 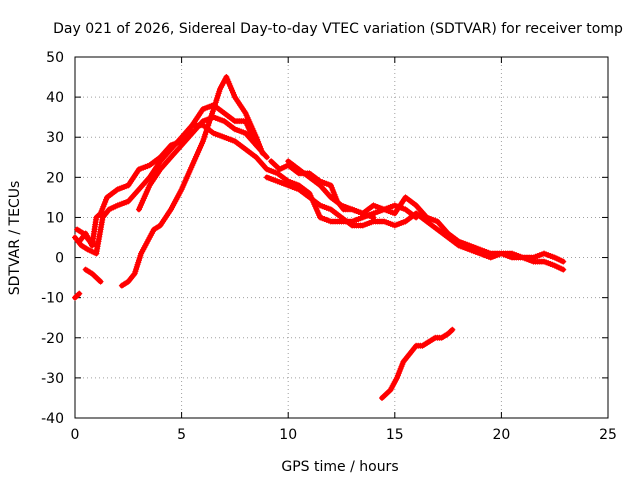 What do you see at coordinates (15, 238) in the screenshot?
I see `y-axis-label: SDTVAR / TECUs` at bounding box center [15, 238].